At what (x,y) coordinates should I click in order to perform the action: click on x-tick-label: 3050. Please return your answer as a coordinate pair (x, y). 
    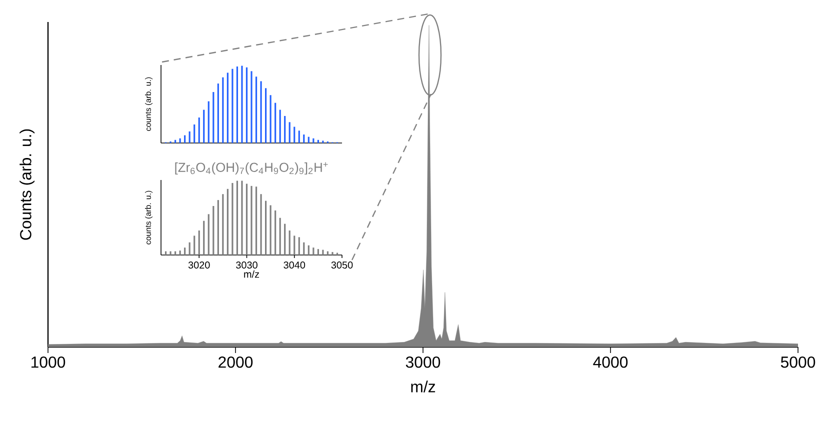
    Looking at the image, I should click on (342, 265).